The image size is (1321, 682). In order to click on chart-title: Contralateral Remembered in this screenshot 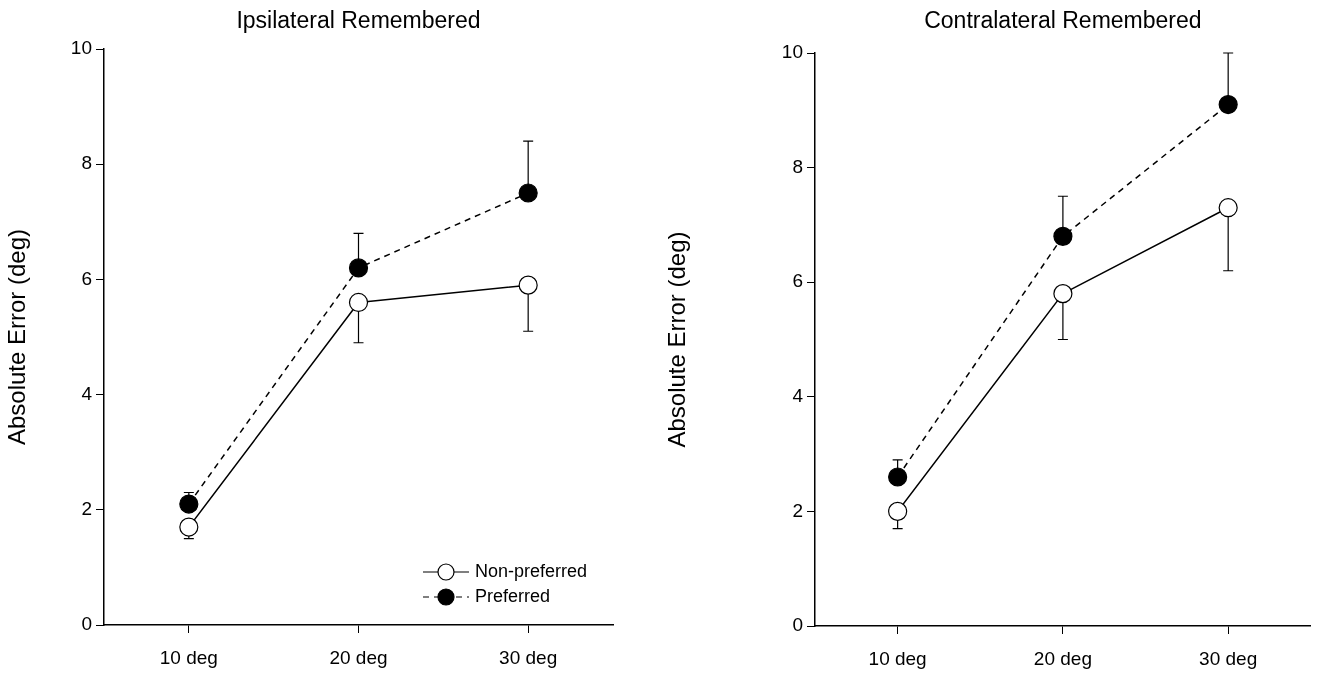, I will do `click(1063, 20)`.